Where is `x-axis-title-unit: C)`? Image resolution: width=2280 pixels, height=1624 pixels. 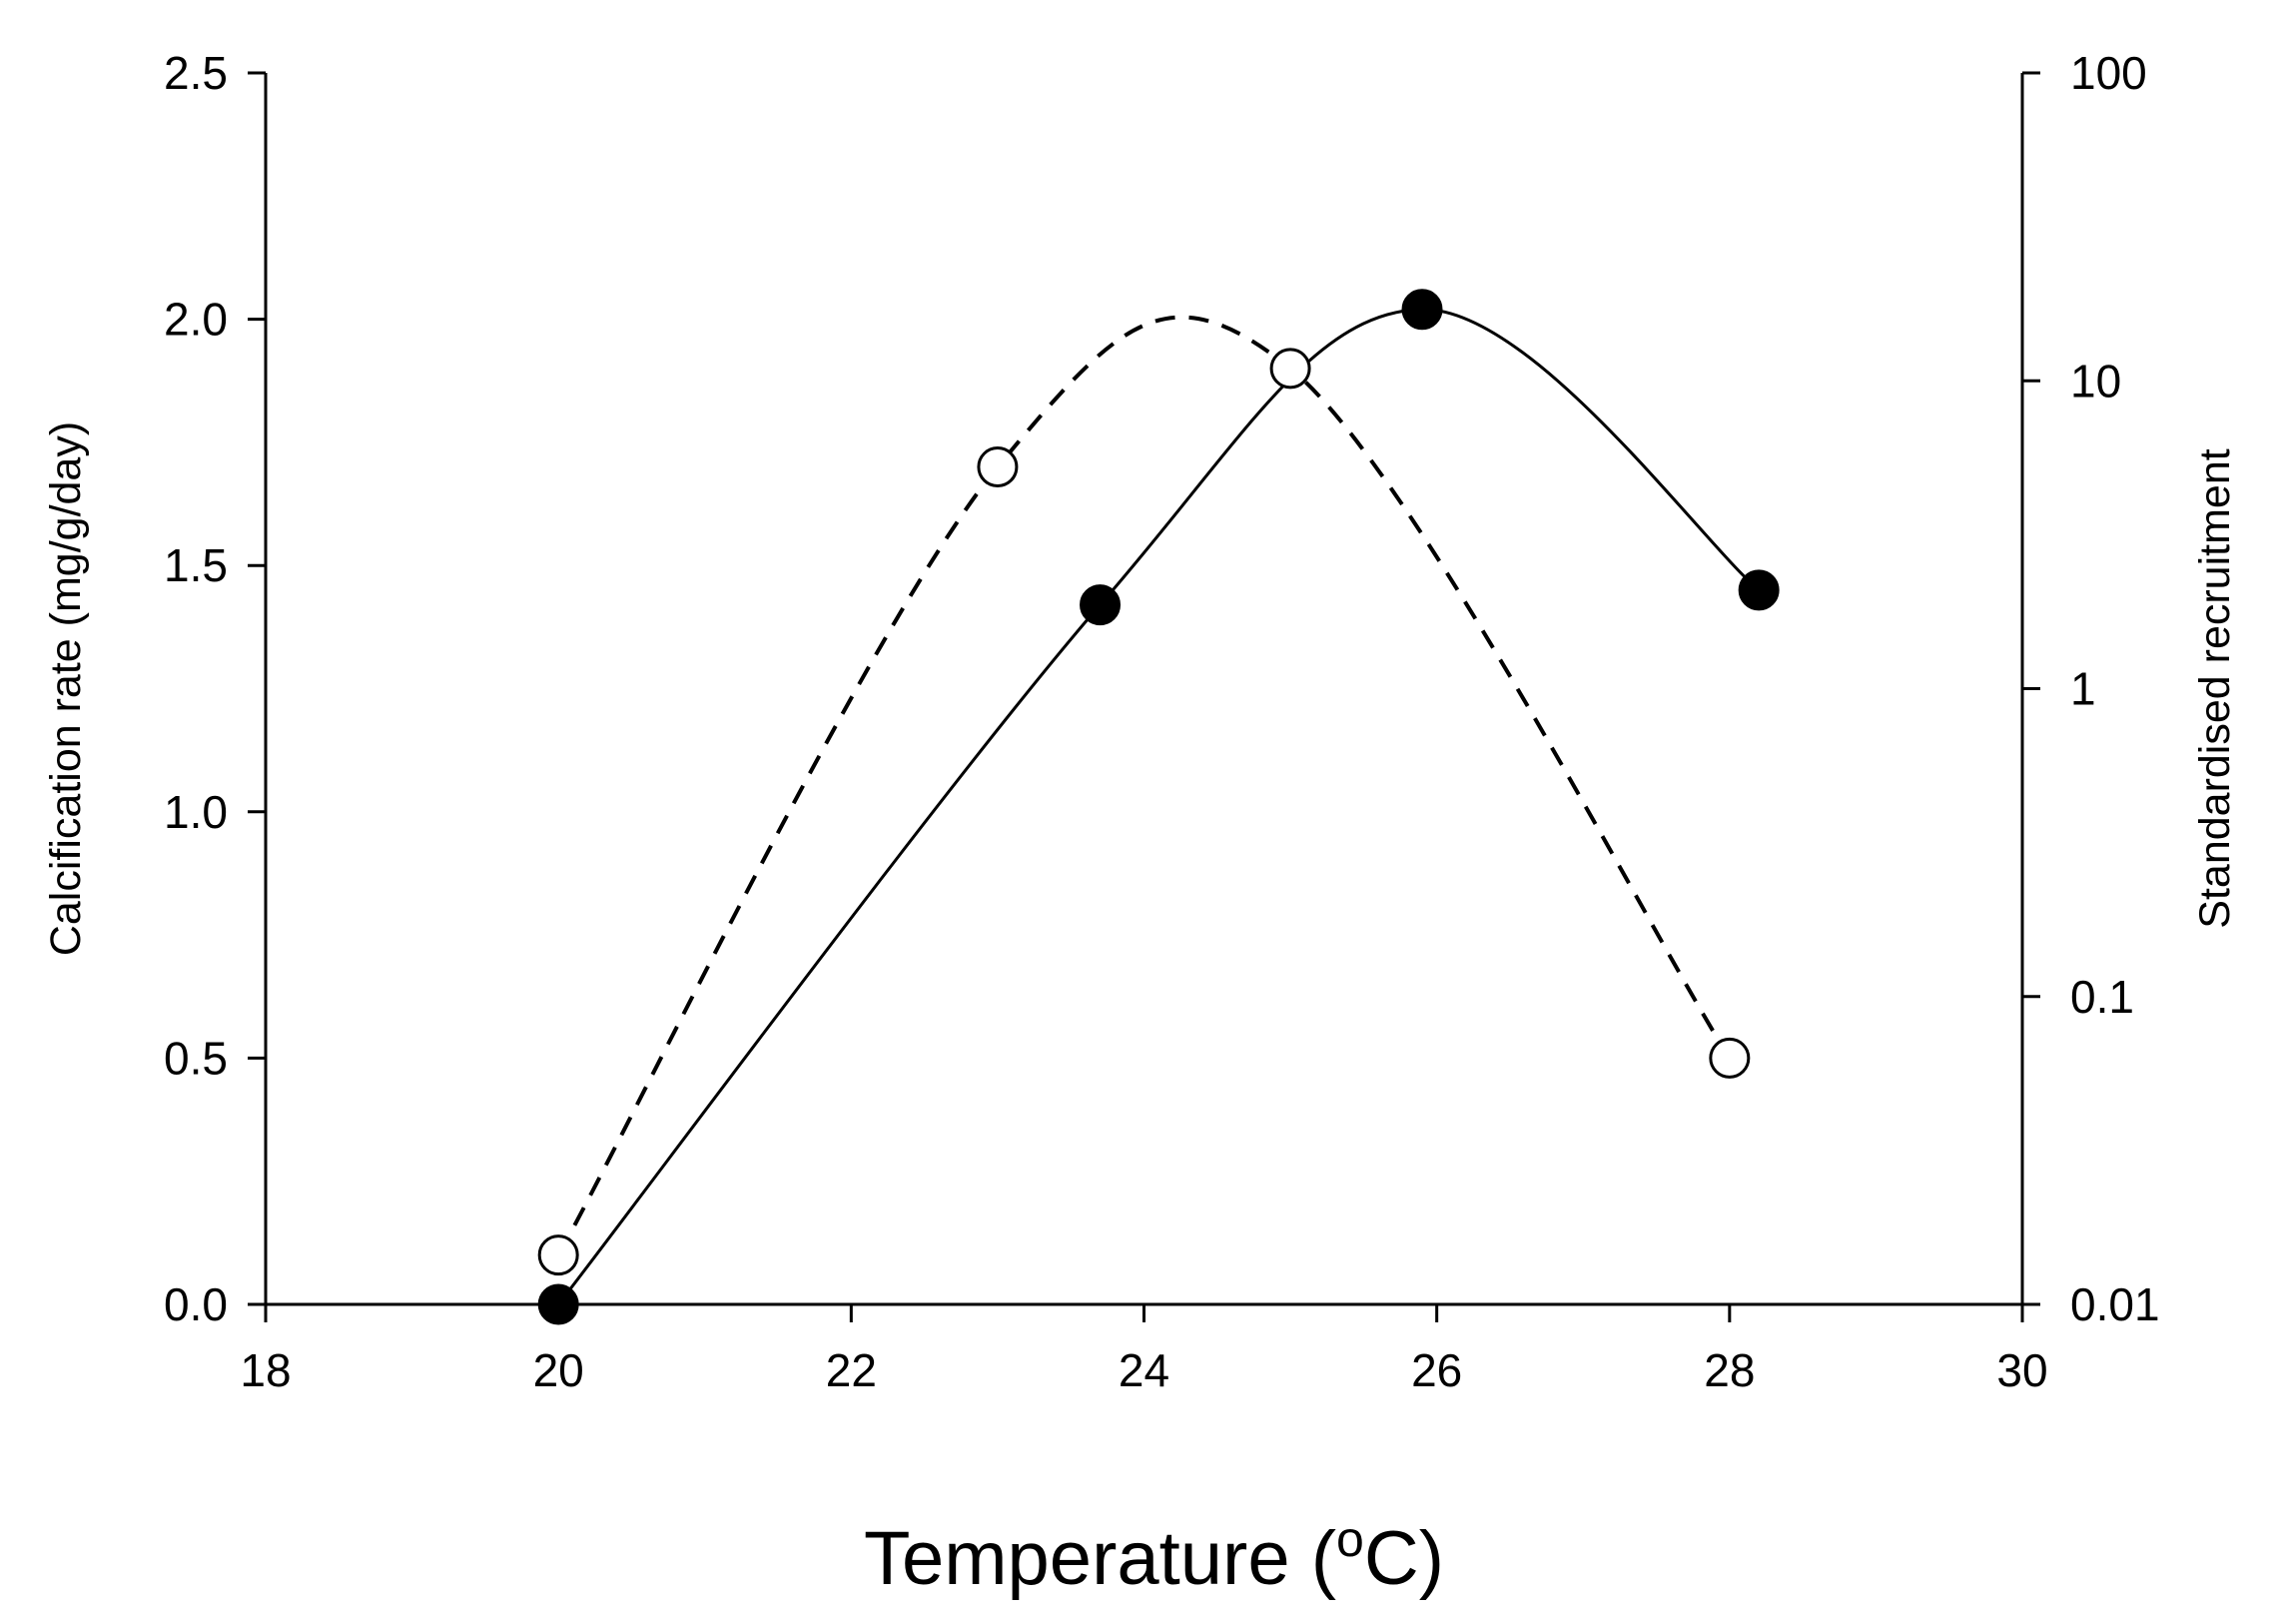
x-axis-title-unit: C) is located at coordinates (1404, 1559).